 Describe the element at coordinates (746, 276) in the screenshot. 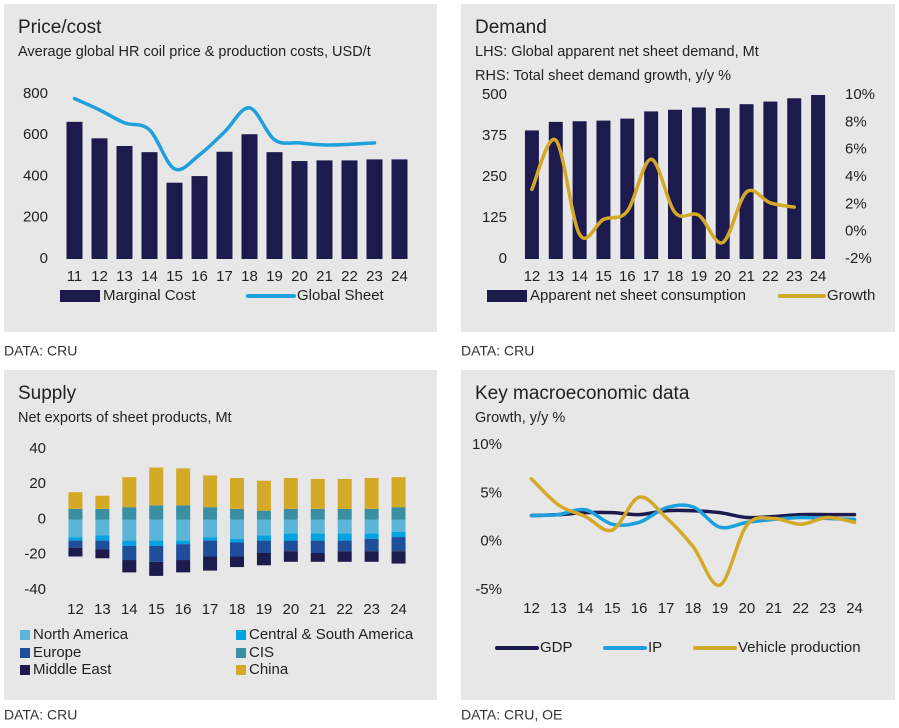

I see `x-tick-label: 21` at that location.